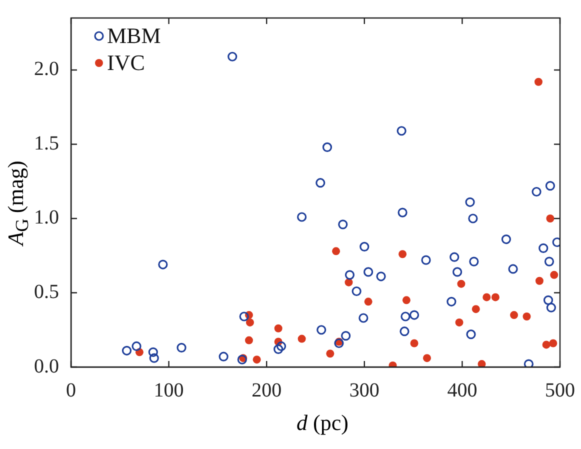 The height and width of the screenshot is (449, 581). I want to click on x-tick-label: 500, so click(560, 390).